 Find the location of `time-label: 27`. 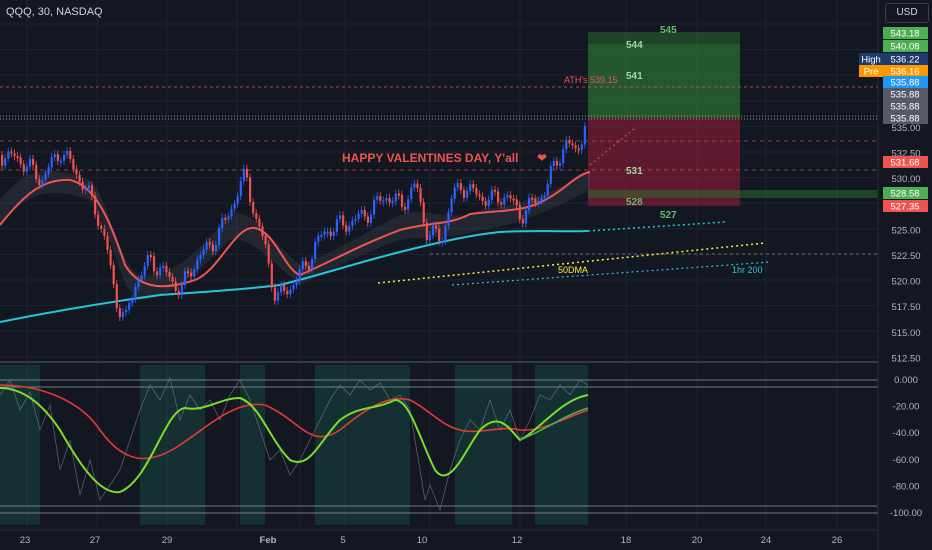

time-label: 27 is located at coordinates (95, 540).